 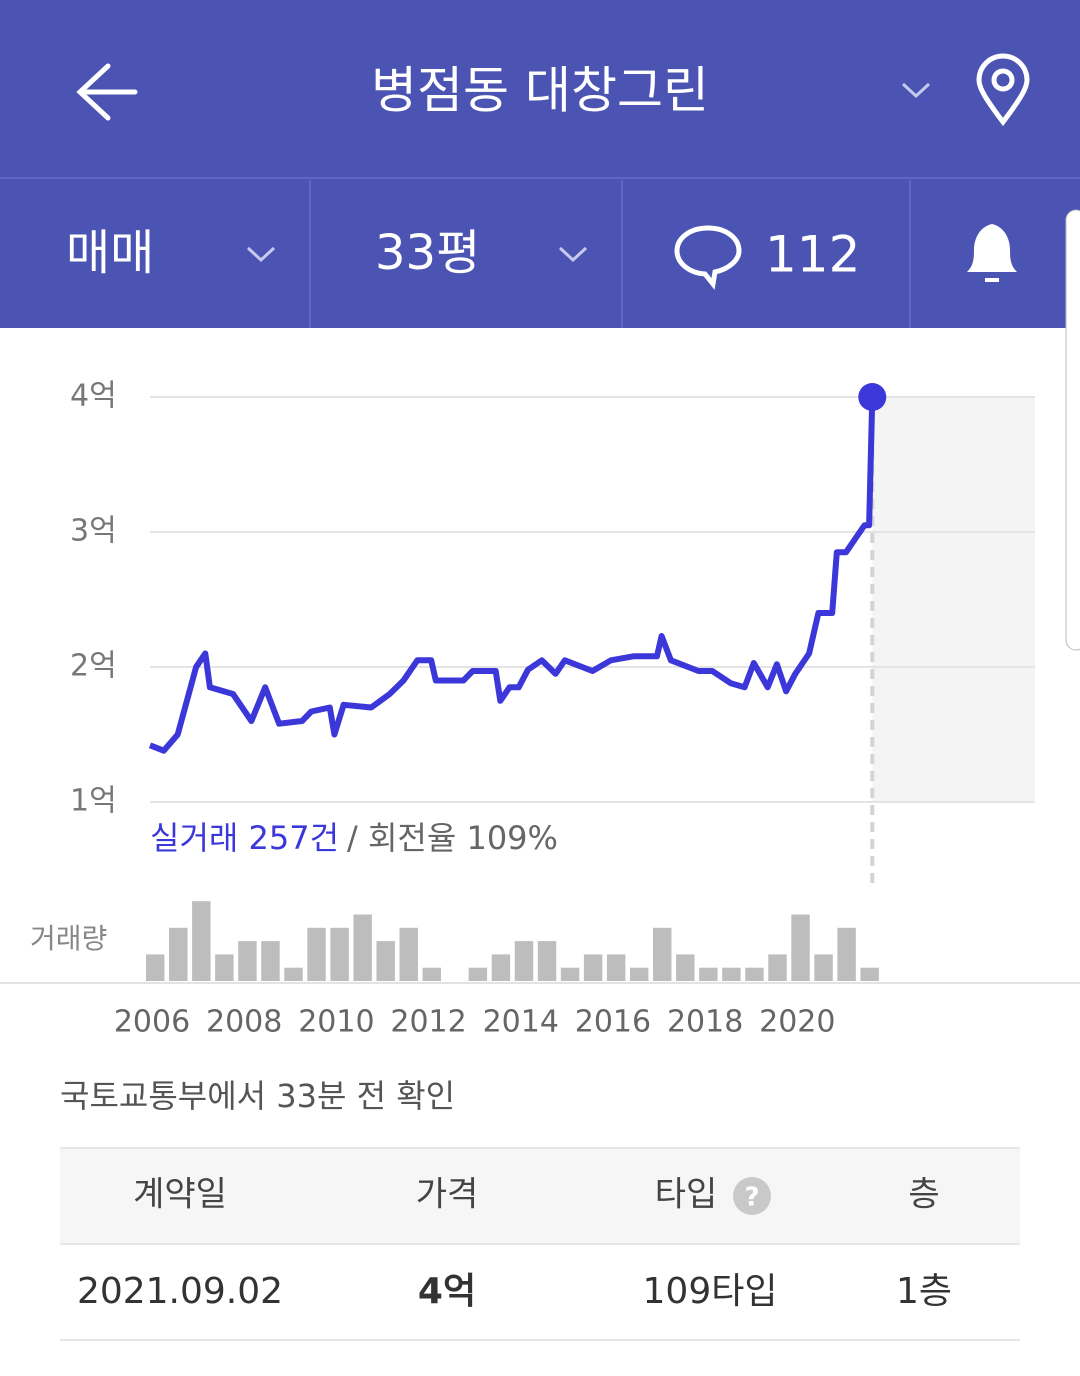 I want to click on location-button, so click(x=1003, y=90).